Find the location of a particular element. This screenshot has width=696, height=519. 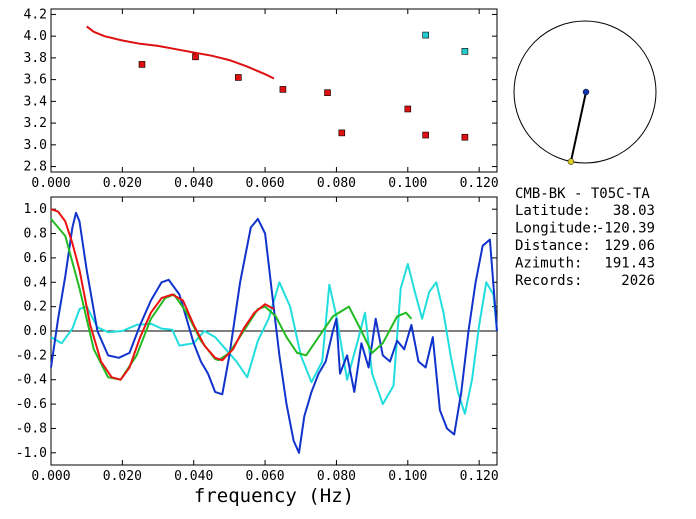

y-tick-label: 4.0 is located at coordinates (35, 36).